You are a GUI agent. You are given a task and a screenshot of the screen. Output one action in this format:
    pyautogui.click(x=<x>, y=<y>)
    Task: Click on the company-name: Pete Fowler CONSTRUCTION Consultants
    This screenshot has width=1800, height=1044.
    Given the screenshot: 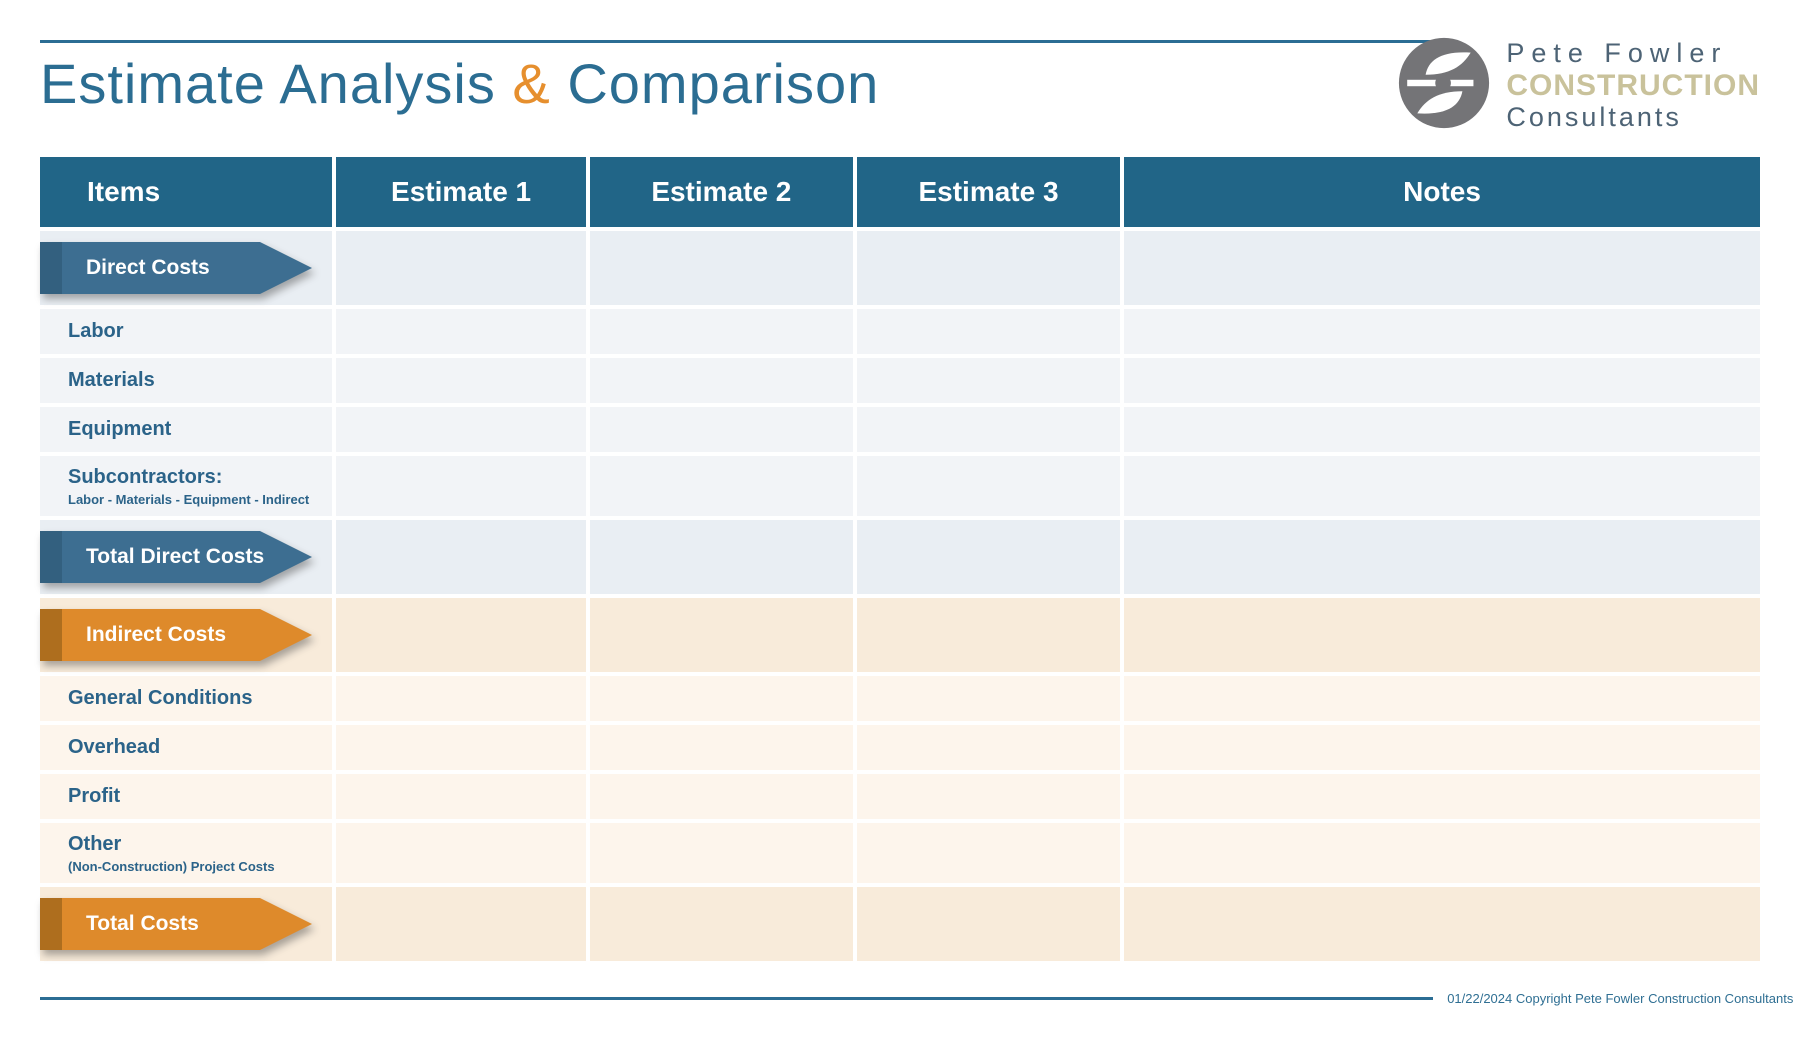 What is the action you would take?
    pyautogui.click(x=1633, y=85)
    